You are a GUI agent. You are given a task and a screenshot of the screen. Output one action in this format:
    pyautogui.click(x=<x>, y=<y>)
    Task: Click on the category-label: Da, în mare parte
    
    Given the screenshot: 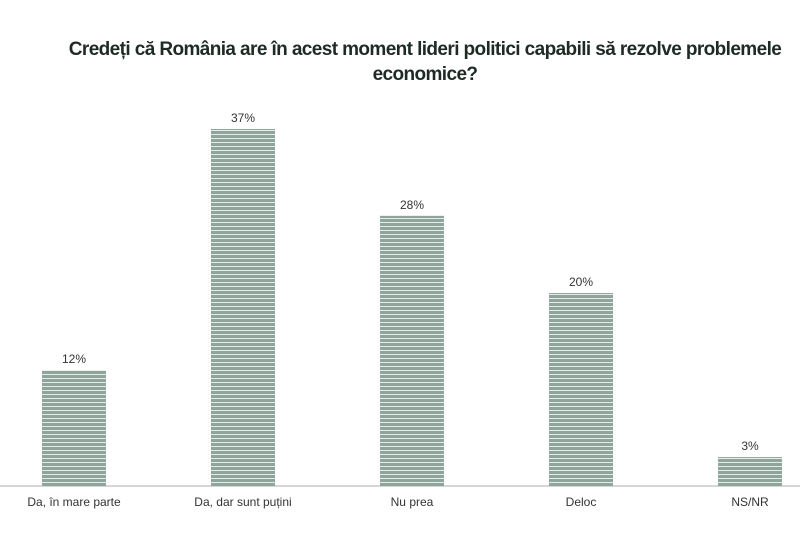 What is the action you would take?
    pyautogui.click(x=74, y=502)
    